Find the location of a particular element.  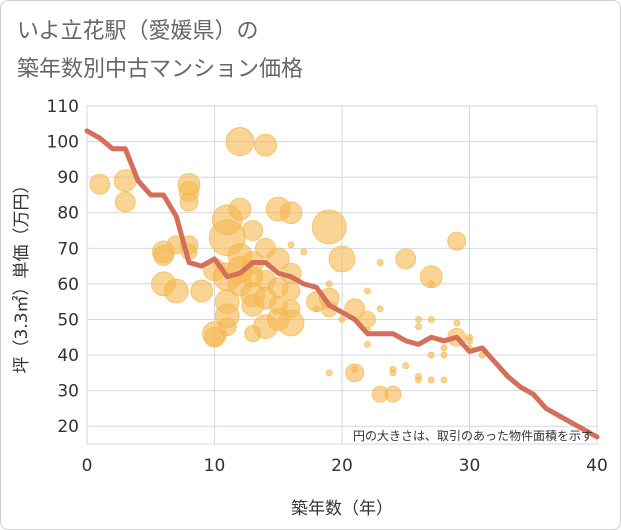

y-tick-label: 60 is located at coordinates (68, 285).